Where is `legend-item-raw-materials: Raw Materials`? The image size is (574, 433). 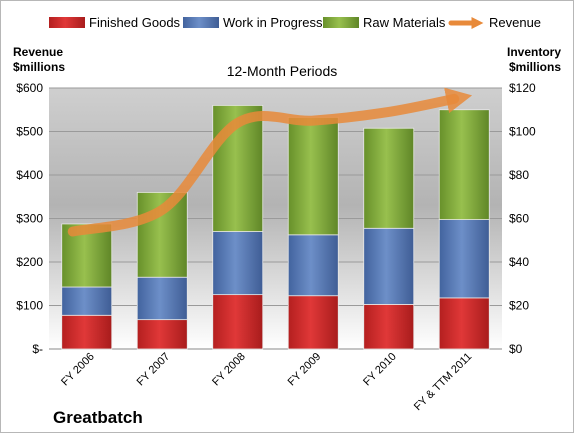 legend-item-raw-materials: Raw Materials is located at coordinates (384, 22).